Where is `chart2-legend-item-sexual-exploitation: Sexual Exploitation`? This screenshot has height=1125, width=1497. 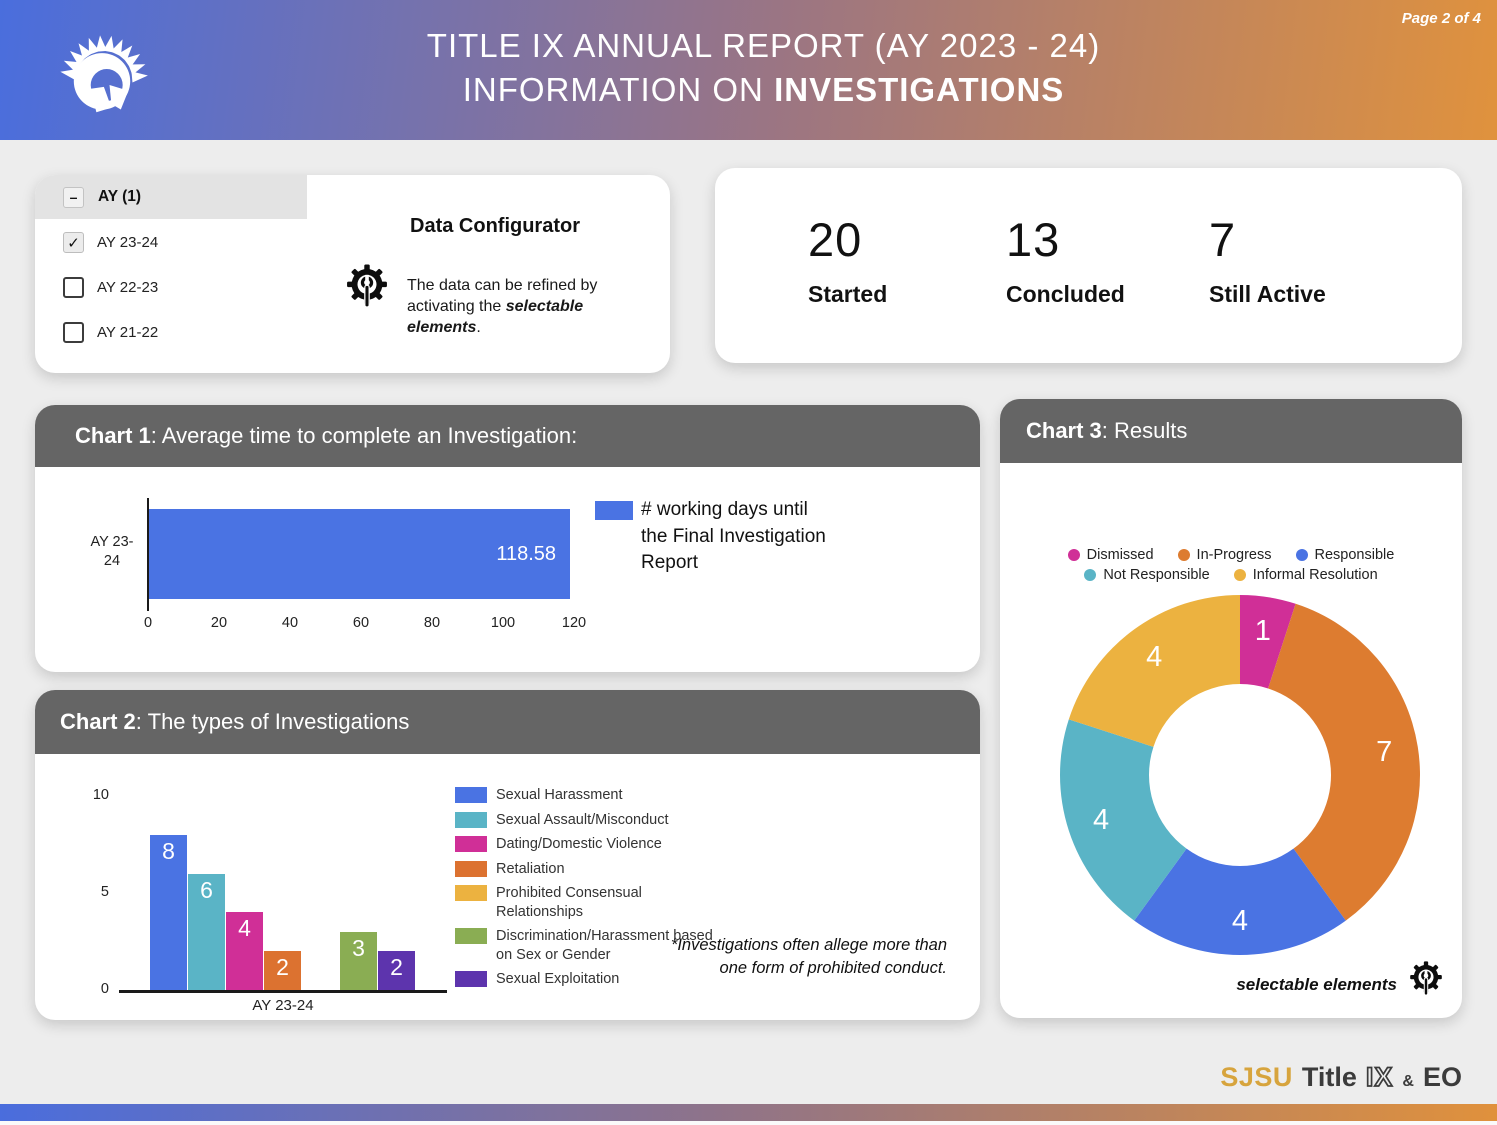 chart2-legend-item-sexual-exploitation: Sexual Exploitation is located at coordinates (589, 979).